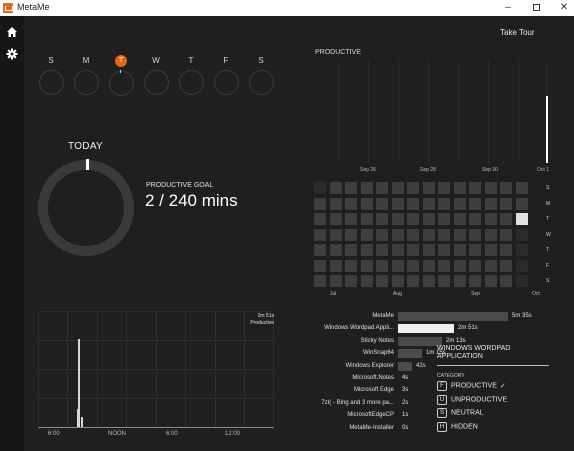 The height and width of the screenshot is (451, 574). What do you see at coordinates (564, 7) in the screenshot?
I see `close-button: ✕` at bounding box center [564, 7].